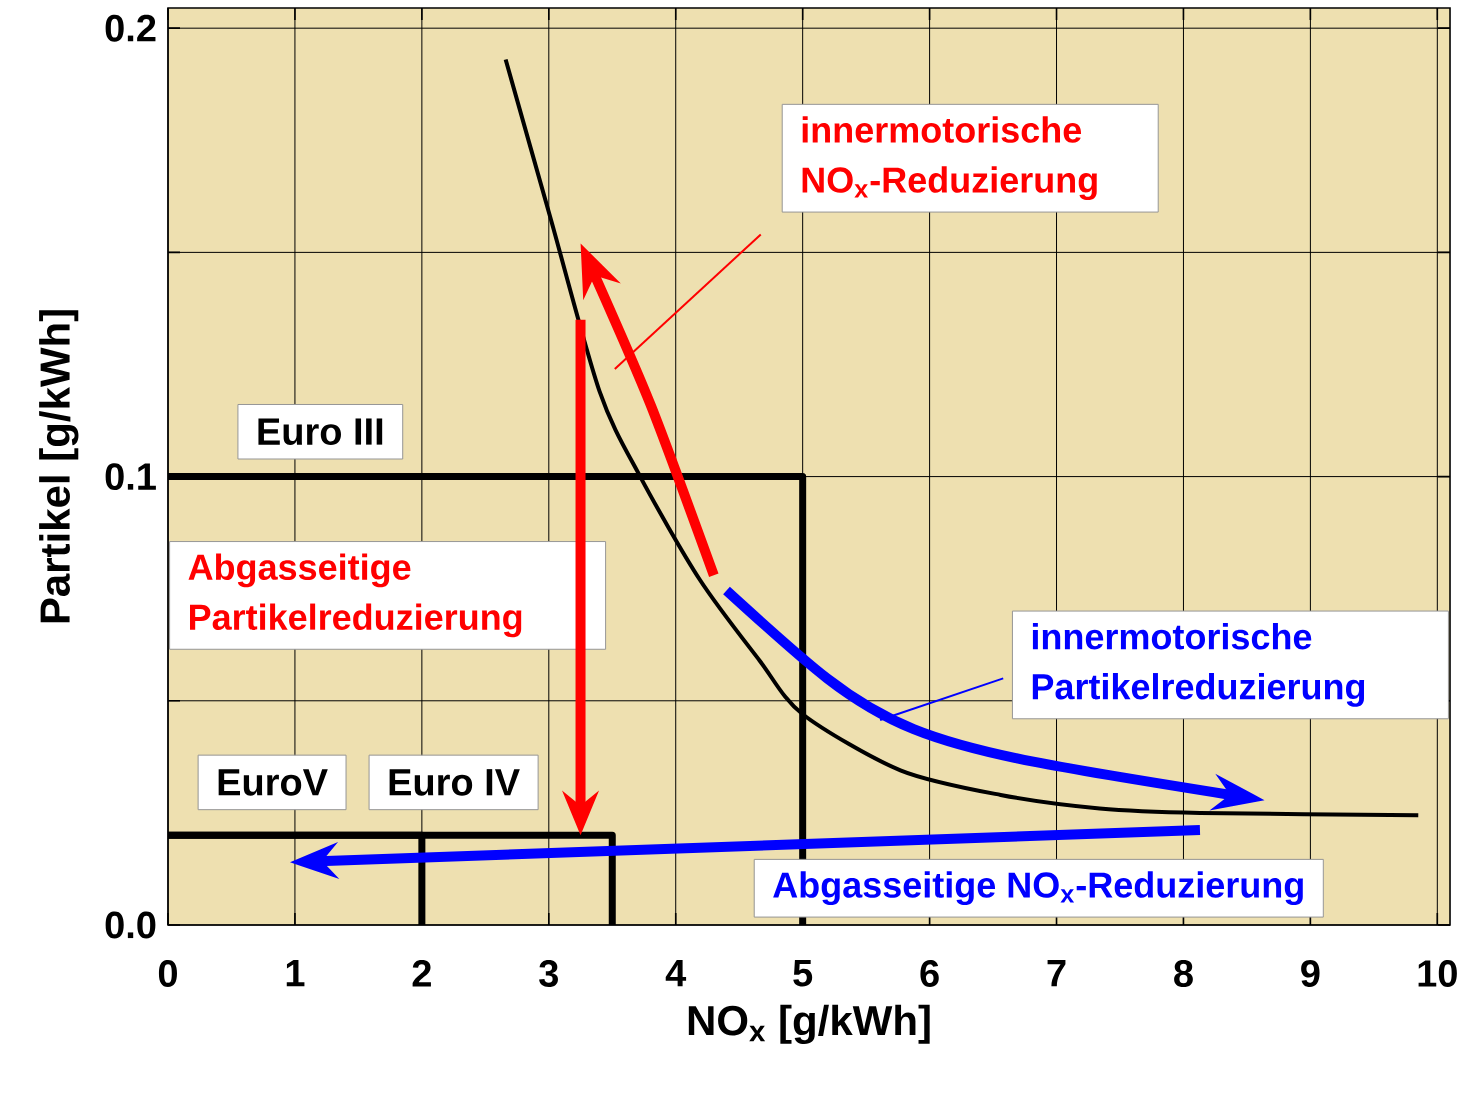  What do you see at coordinates (421, 973) in the screenshot?
I see `x-tick-label: 2` at bounding box center [421, 973].